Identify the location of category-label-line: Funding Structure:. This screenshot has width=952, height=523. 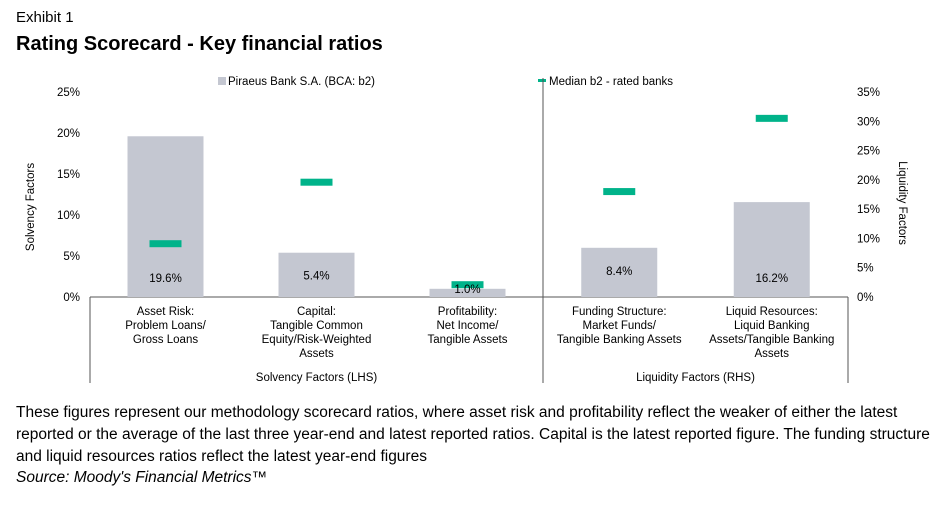
(619, 312).